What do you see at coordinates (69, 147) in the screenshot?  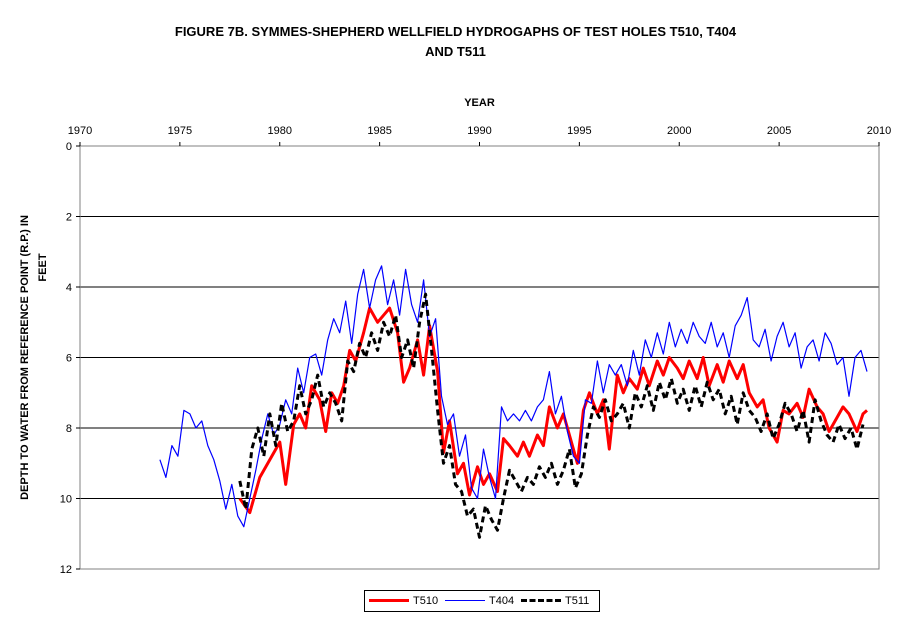 I see `y-tick-label: 0` at bounding box center [69, 147].